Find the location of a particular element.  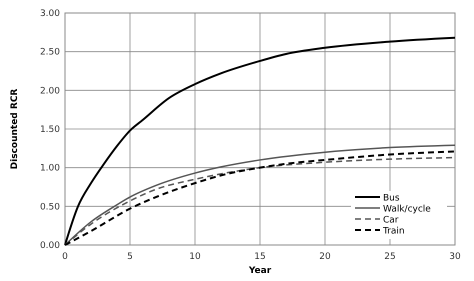

y-tick-label: 1.50 is located at coordinates (50, 130).